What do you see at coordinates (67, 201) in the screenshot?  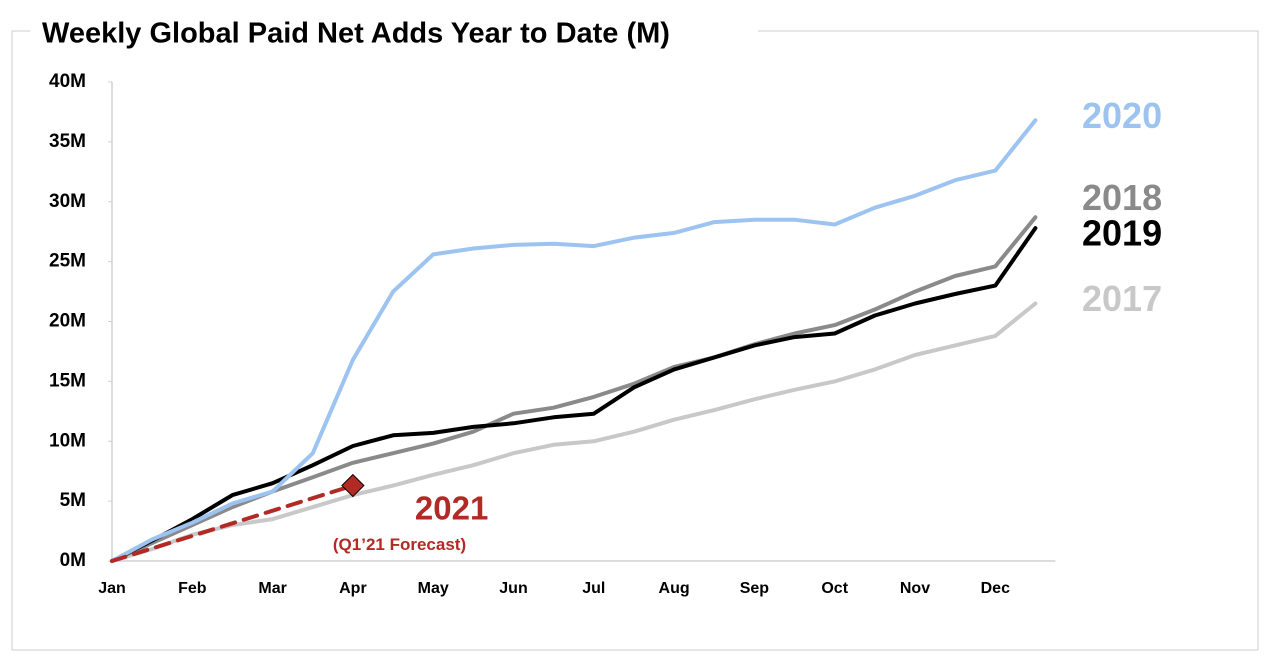 I see `y-tick-label: 30M` at bounding box center [67, 201].